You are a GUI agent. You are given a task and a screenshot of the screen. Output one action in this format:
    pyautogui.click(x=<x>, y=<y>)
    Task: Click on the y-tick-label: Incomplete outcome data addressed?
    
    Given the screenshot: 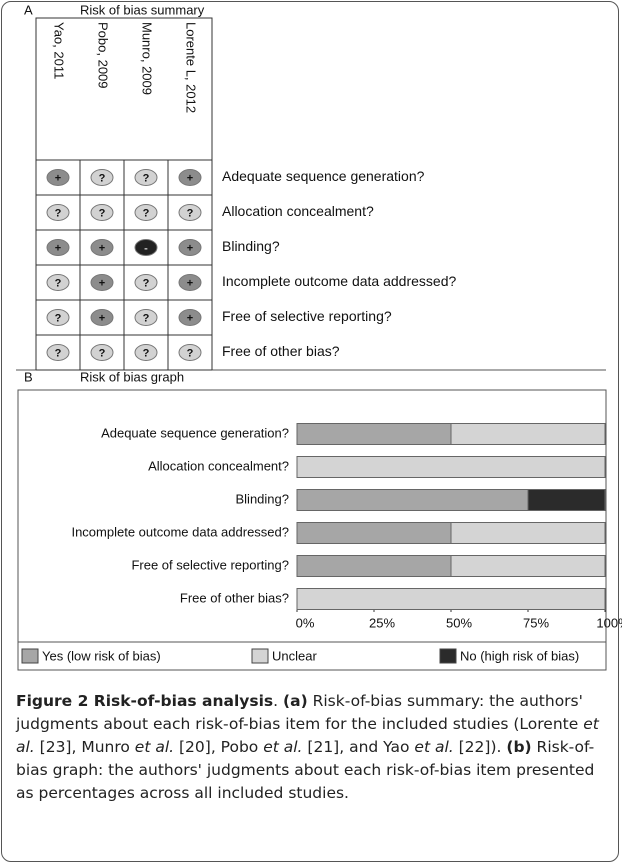 What is the action you would take?
    pyautogui.click(x=180, y=531)
    